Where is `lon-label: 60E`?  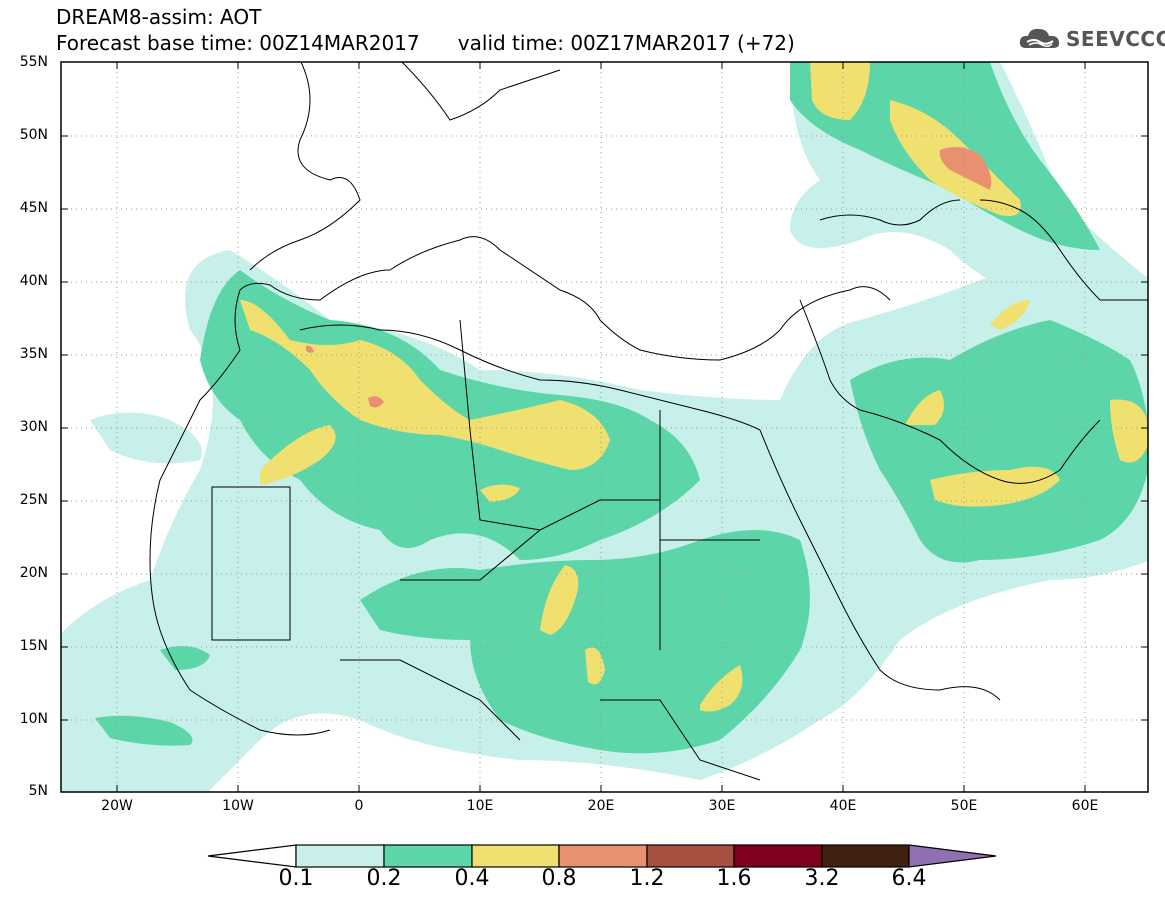 lon-label: 60E is located at coordinates (1085, 806).